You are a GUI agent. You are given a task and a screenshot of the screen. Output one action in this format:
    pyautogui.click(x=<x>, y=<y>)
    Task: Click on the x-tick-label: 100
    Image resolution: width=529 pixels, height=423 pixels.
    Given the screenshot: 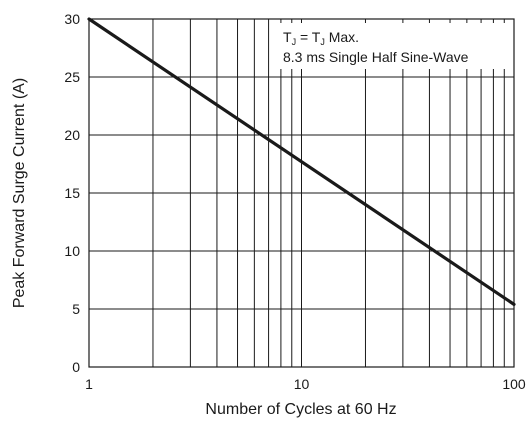 What is the action you would take?
    pyautogui.click(x=514, y=384)
    